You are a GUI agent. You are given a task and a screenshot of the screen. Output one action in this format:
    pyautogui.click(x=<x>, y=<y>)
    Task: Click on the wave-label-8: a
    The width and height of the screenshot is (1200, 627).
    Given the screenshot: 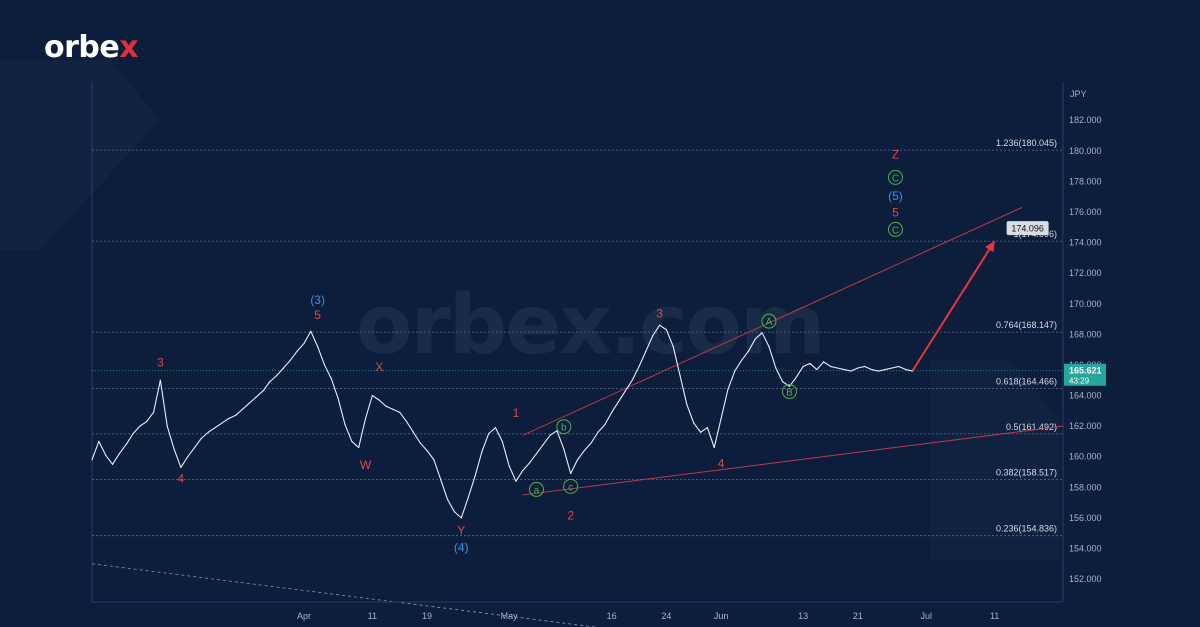 What is the action you would take?
    pyautogui.click(x=537, y=490)
    